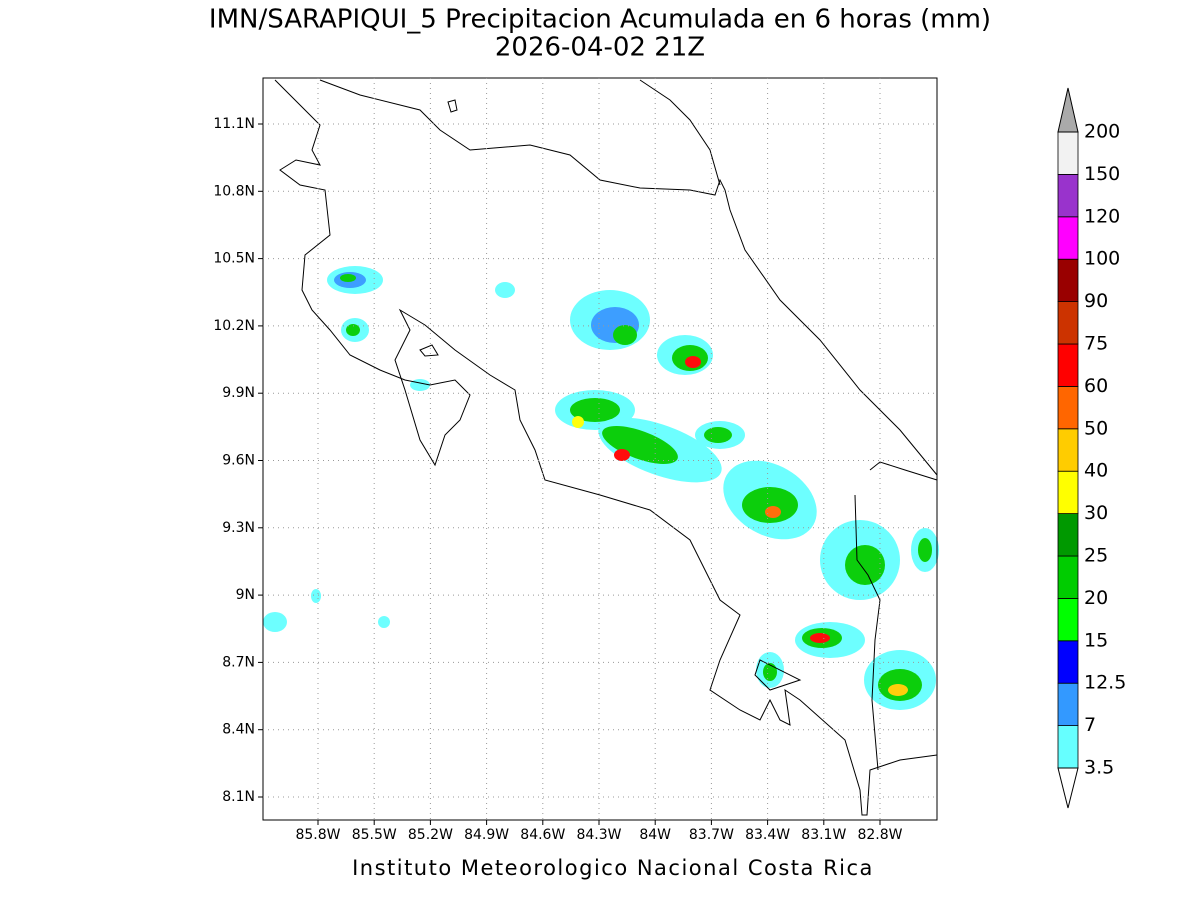  Describe the element at coordinates (1096, 471) in the screenshot. I see `colorbar-label: 40` at that location.